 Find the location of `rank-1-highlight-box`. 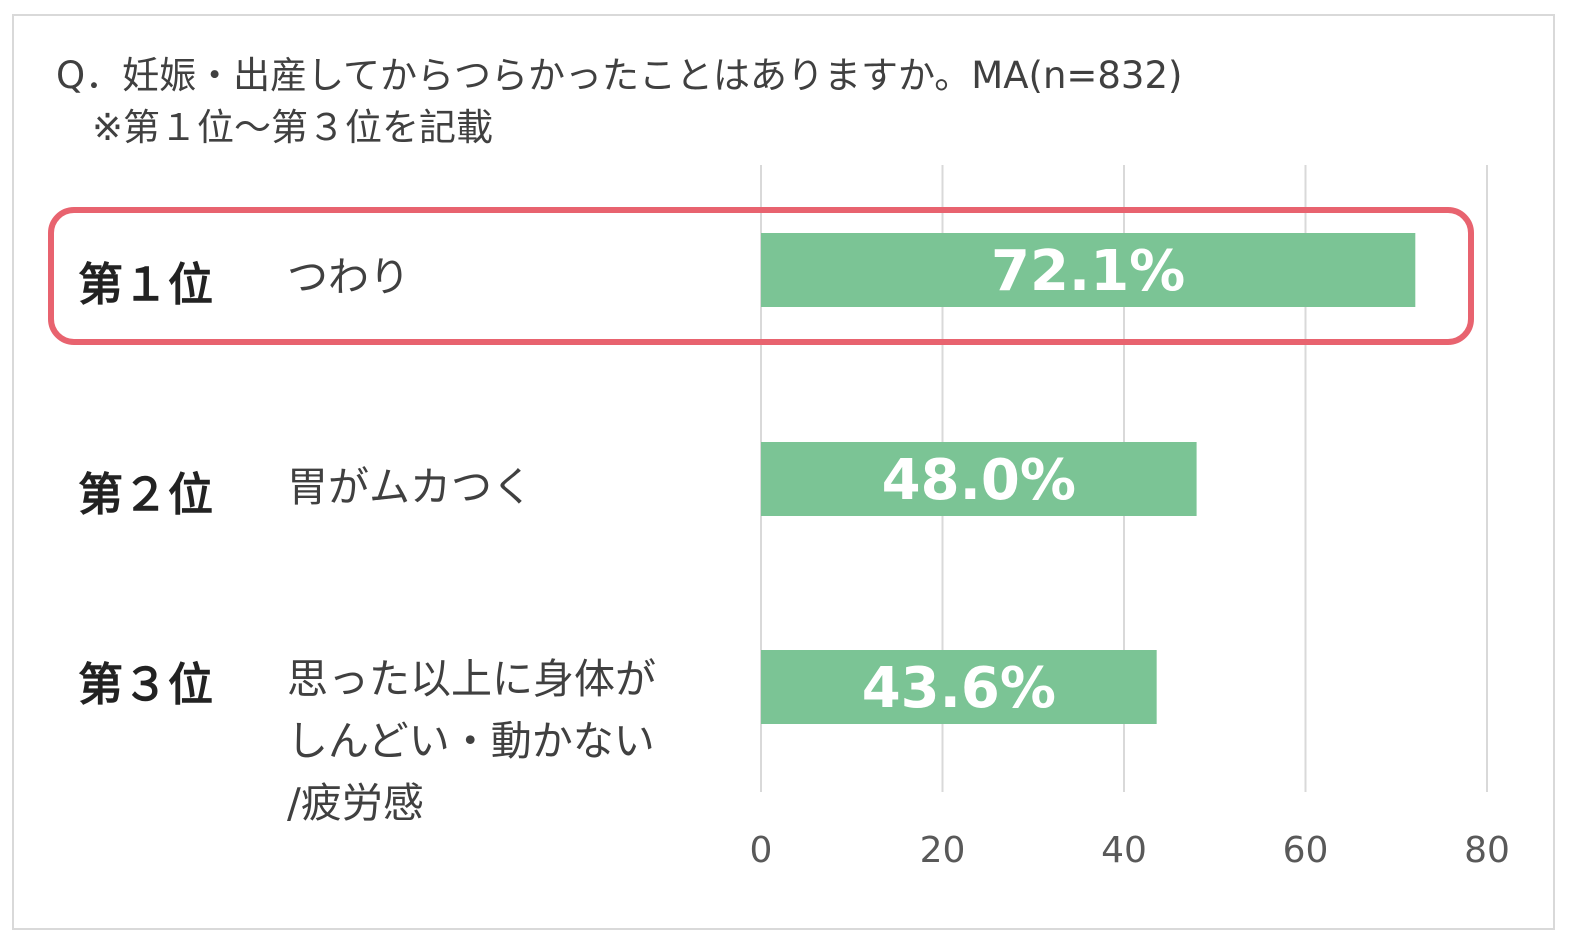

rank-1-highlight-box is located at coordinates (761, 276).